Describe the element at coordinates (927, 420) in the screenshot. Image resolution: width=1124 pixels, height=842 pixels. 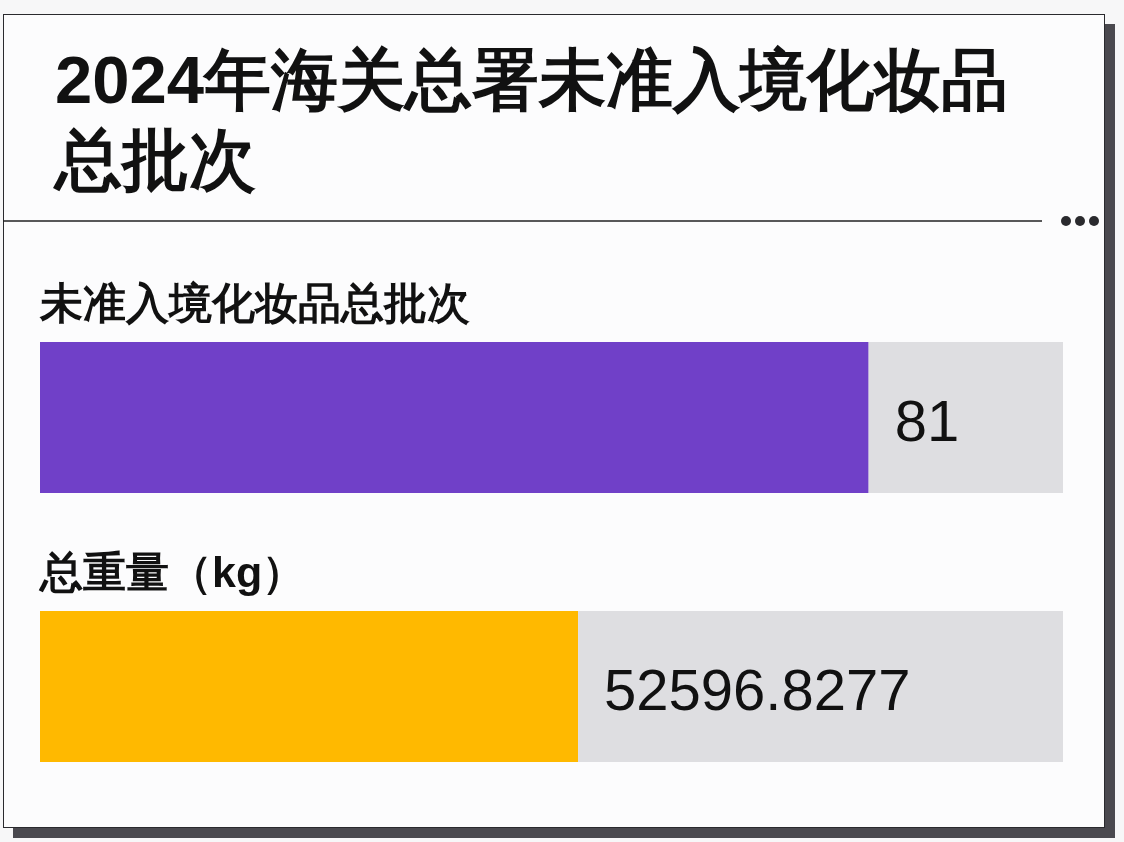
I see `data-label: 81` at that location.